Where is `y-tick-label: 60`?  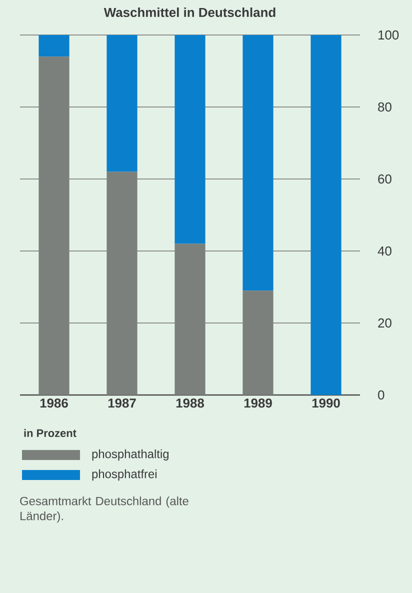 y-tick-label: 60 is located at coordinates (385, 179).